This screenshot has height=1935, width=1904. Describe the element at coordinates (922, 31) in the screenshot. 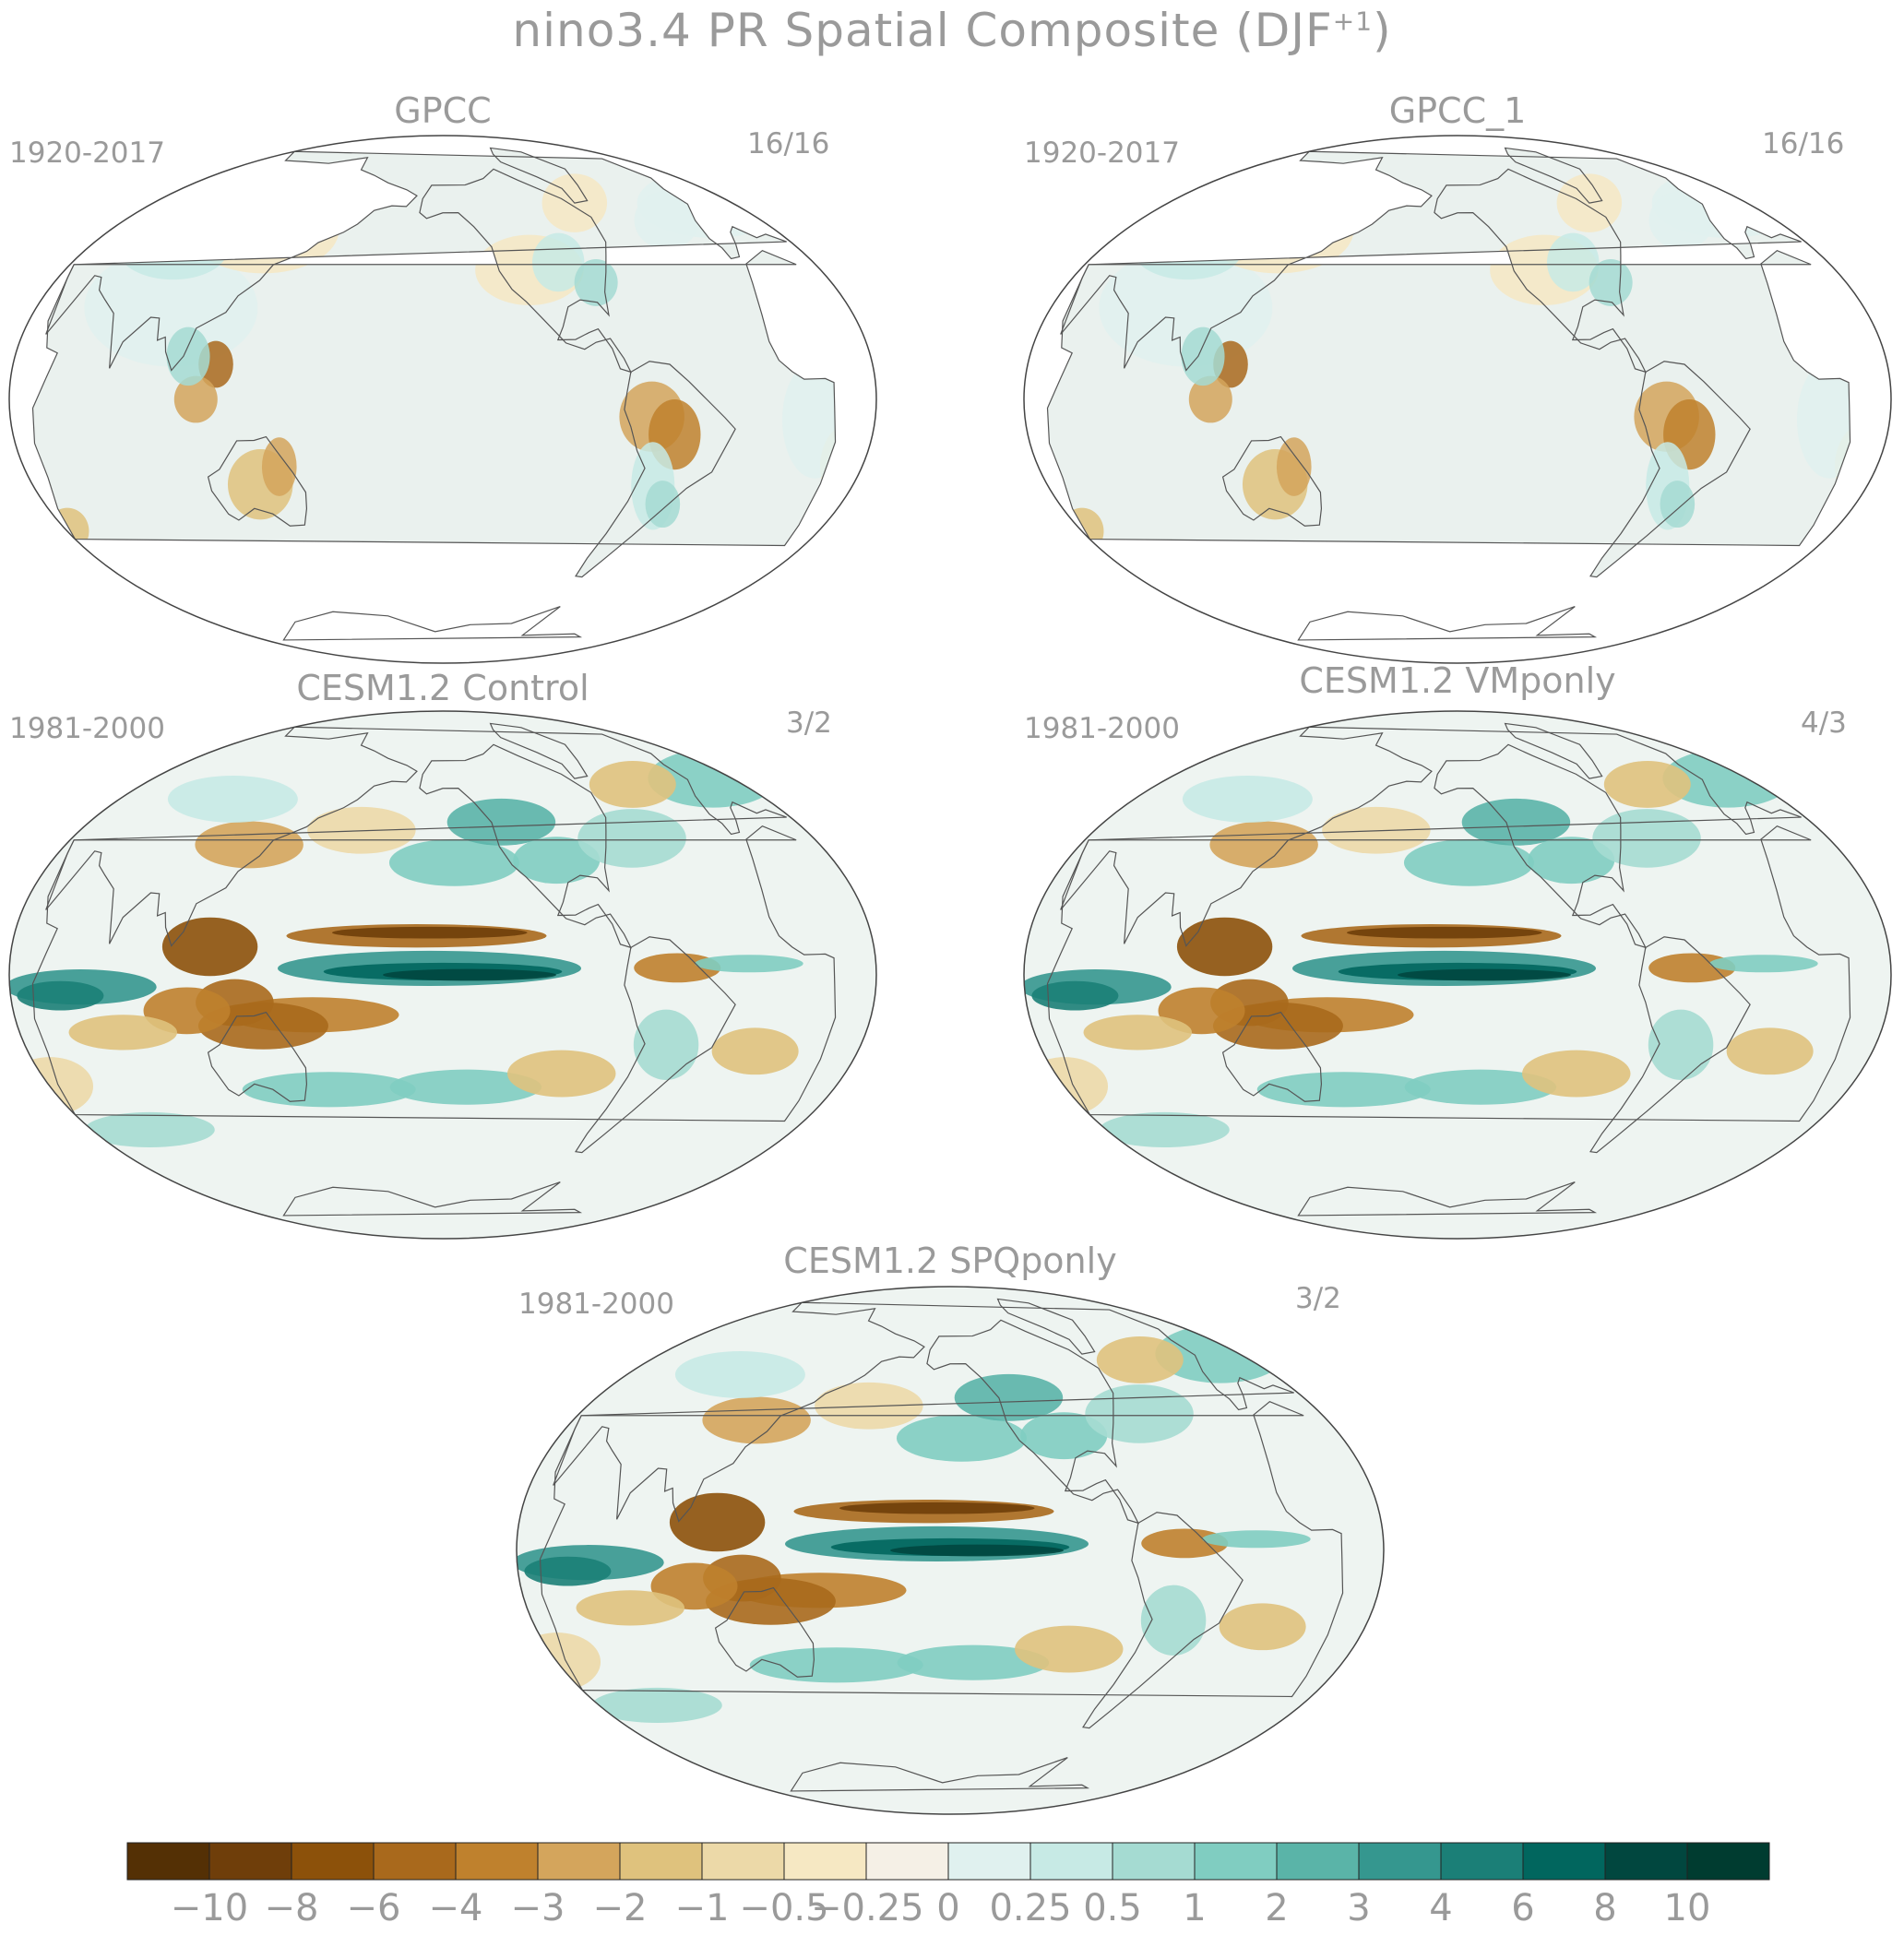

I see `figure-title-text: nino3.4 PR Spatial Composite (DJF` at that location.